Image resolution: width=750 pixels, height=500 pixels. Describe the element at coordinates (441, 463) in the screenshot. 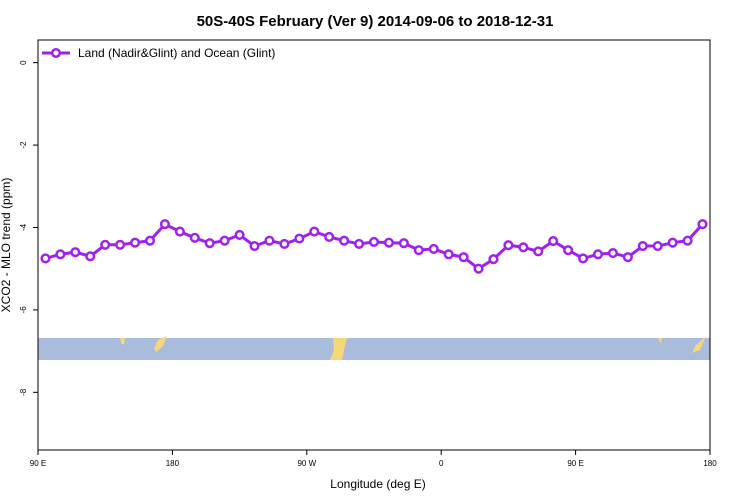

I see `x-tick-label: 0` at that location.